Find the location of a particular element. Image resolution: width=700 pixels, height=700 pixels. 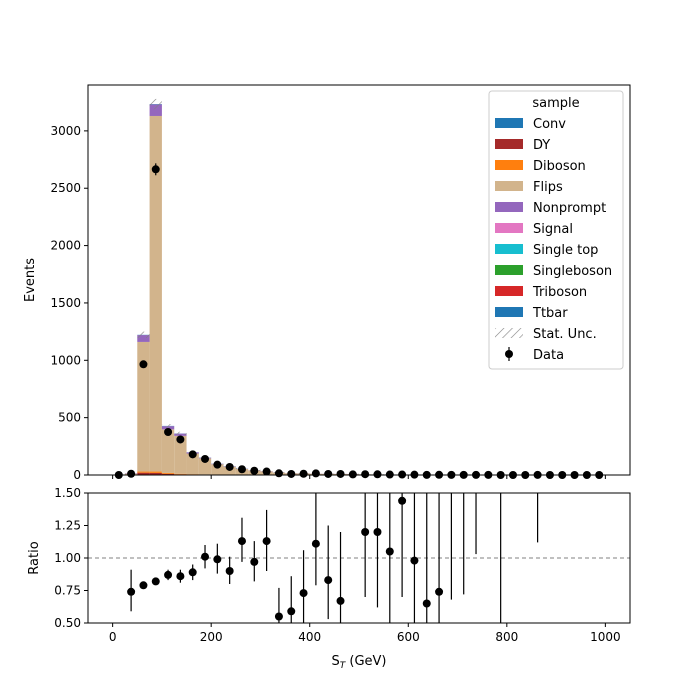

legend-label: Nonprompt is located at coordinates (569, 208).